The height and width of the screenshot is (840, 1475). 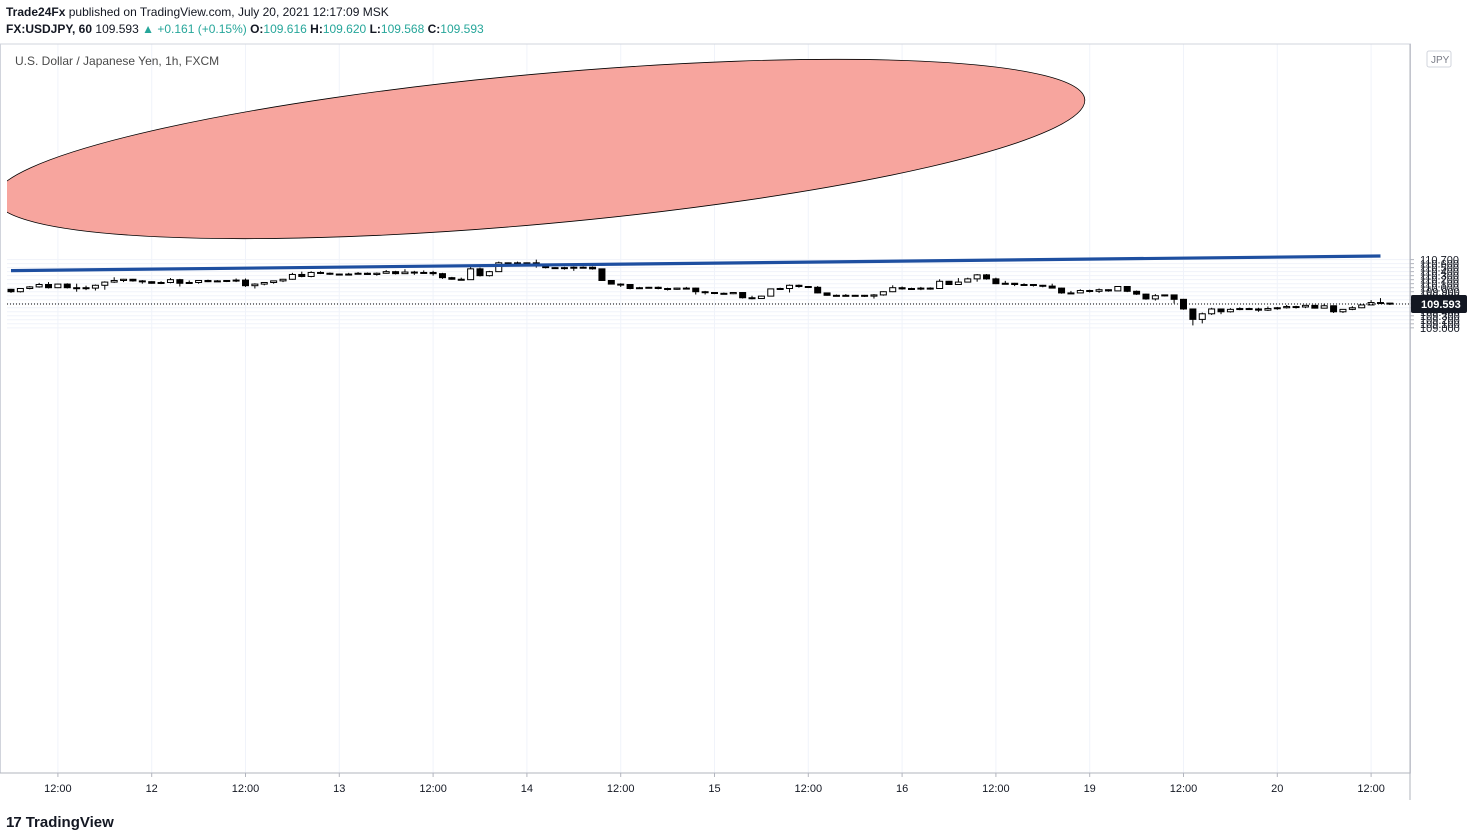 What do you see at coordinates (1439, 59) in the screenshot?
I see `currency-box` at bounding box center [1439, 59].